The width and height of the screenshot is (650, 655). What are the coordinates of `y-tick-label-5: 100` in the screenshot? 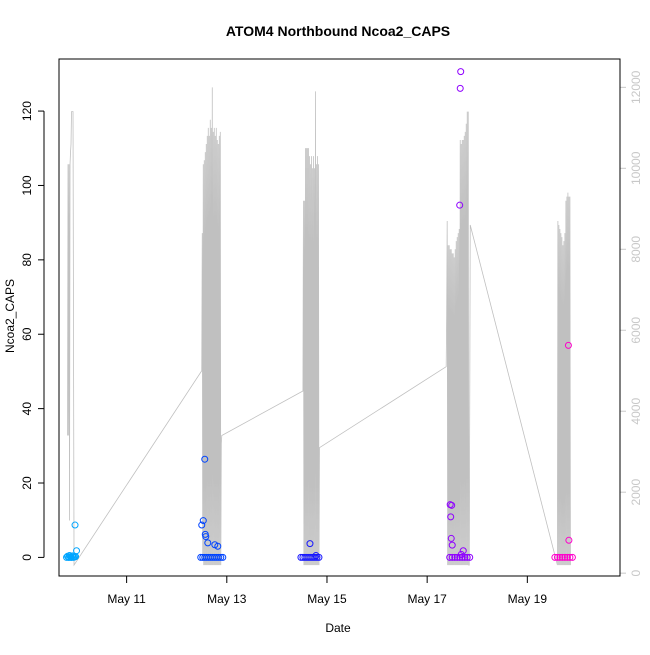 It's located at (27, 185).